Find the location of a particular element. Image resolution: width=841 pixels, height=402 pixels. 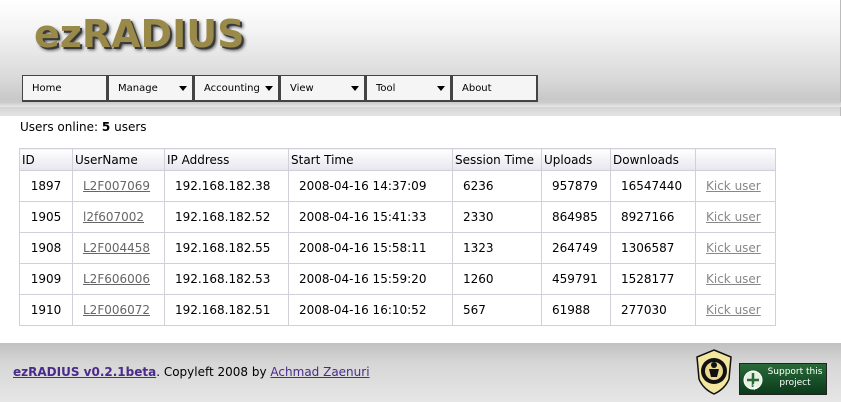

support-project-button: $ Support this project is located at coordinates (783, 379).